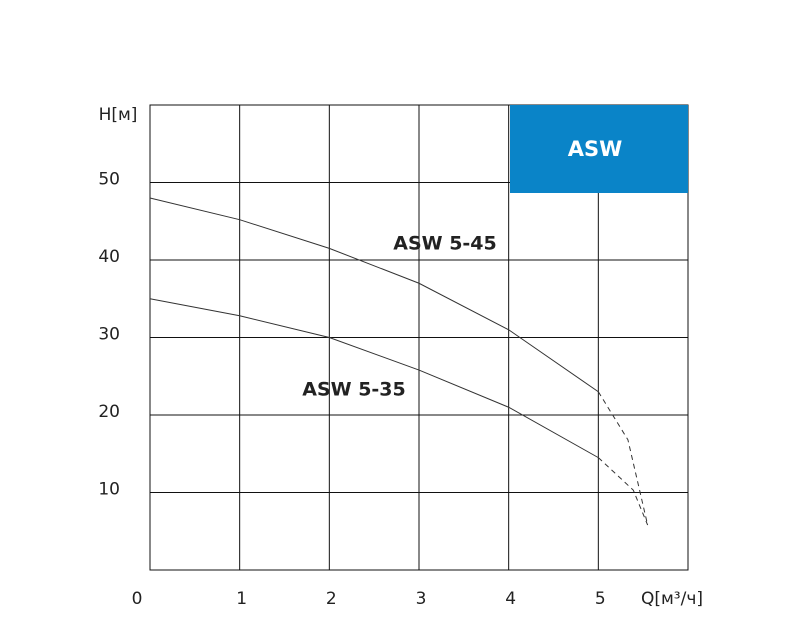 This screenshot has width=789, height=643. Describe the element at coordinates (595, 149) in the screenshot. I see `chart-title: ASW` at that location.